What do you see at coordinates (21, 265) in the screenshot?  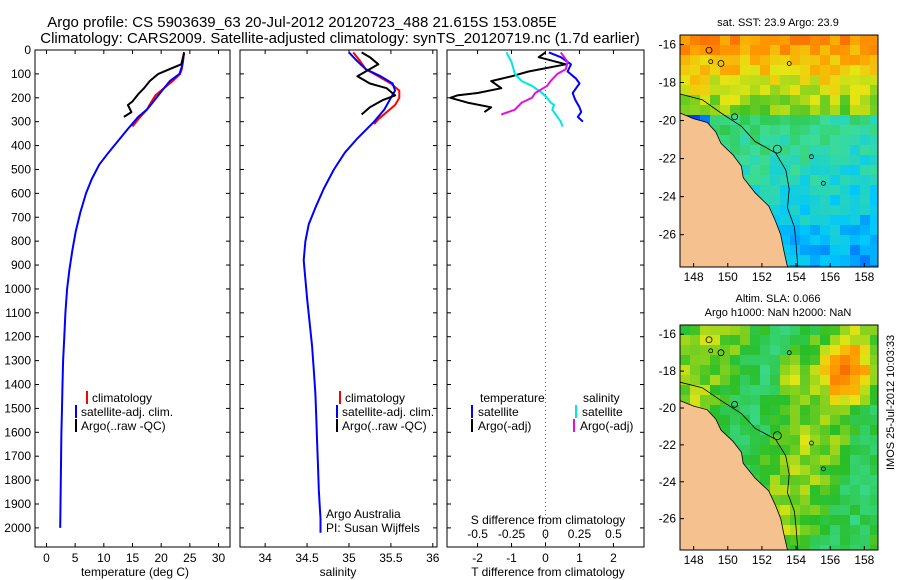 I see `y-tick-label: 900` at bounding box center [21, 265].